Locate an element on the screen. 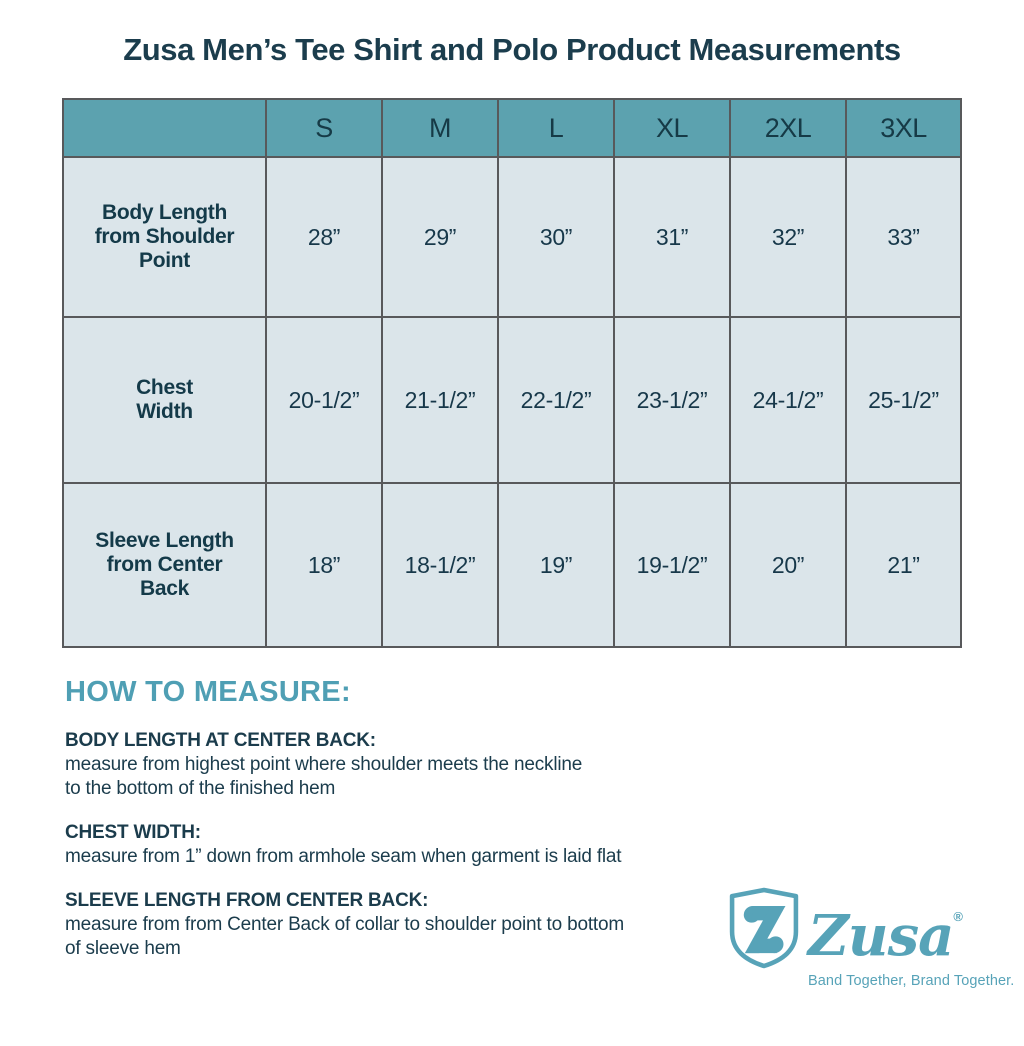 The image size is (1024, 1046). chest-width-3xl: 25-1/2” is located at coordinates (903, 400).